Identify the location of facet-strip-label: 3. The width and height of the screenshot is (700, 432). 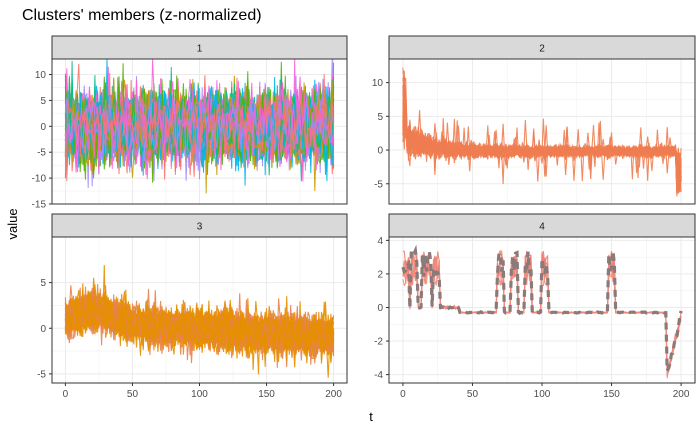
(200, 227).